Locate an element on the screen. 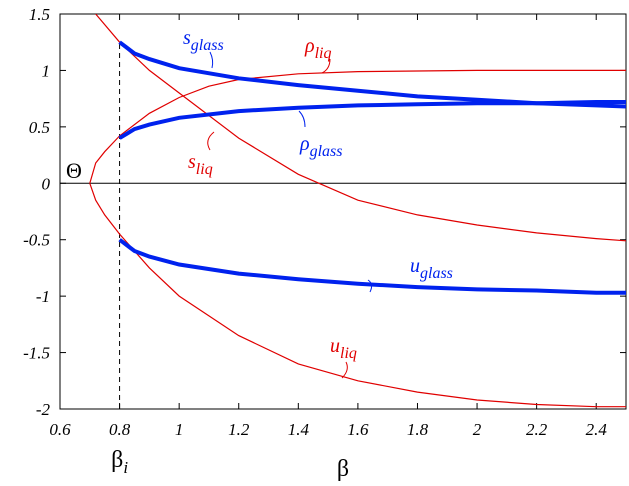 This screenshot has height=486, width=629. series-label: uliq is located at coordinates (343, 348).